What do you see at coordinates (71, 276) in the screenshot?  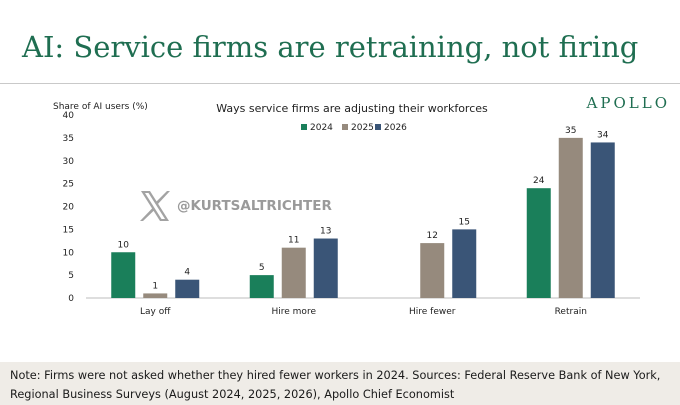 I see `y-tick-label: 5` at bounding box center [71, 276].